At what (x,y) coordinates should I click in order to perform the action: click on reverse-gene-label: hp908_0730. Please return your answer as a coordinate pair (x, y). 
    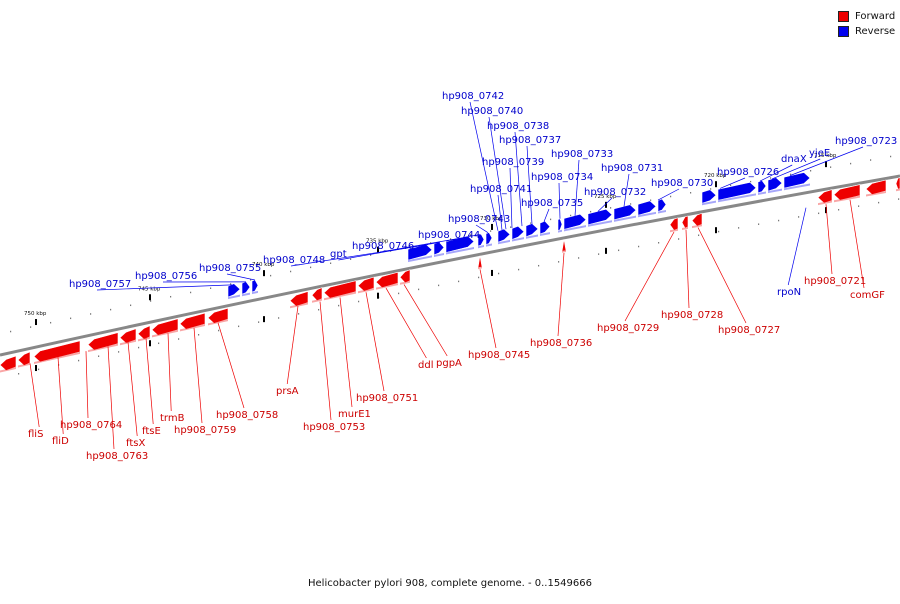
    Looking at the image, I should click on (682, 183).